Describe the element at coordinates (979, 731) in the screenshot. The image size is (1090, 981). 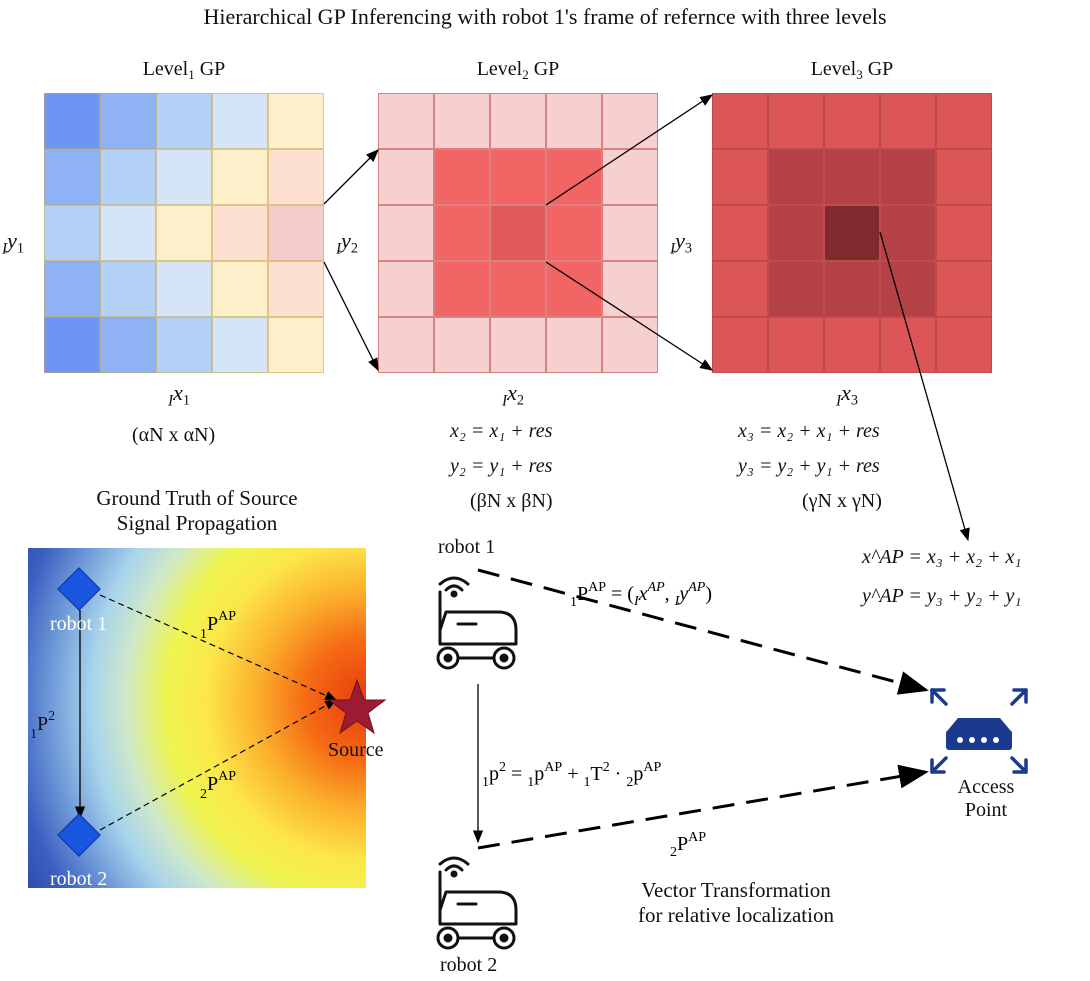
I see `access-point-icon` at that location.